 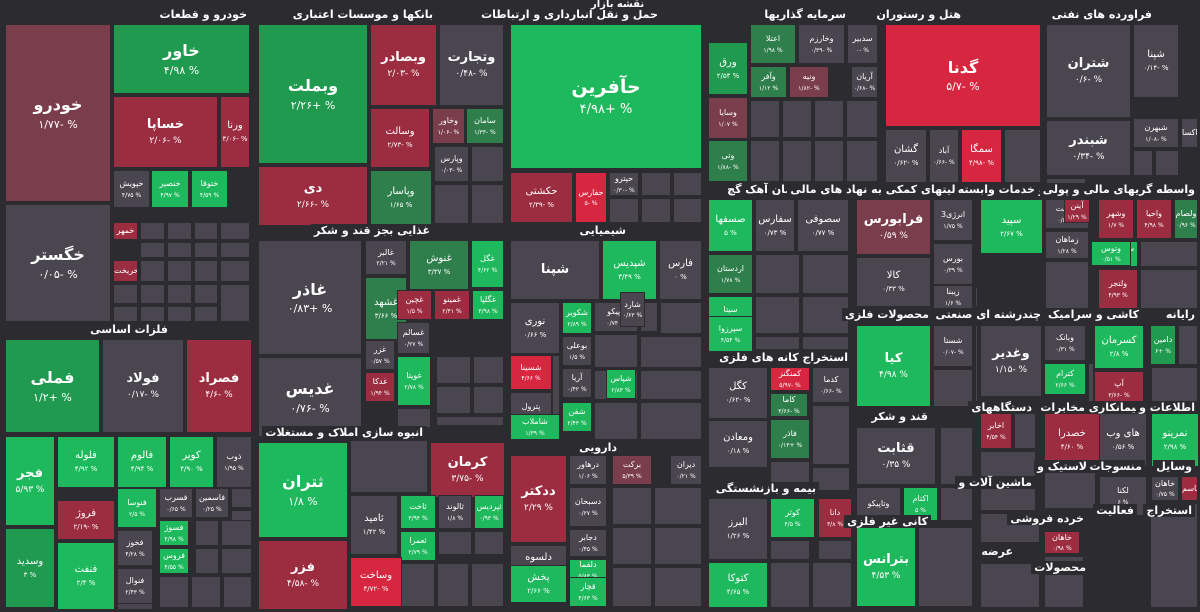 What do you see at coordinates (831, 385) in the screenshot?
I see `stock-tile: کدما ۰/۶۶- %` at bounding box center [831, 385].